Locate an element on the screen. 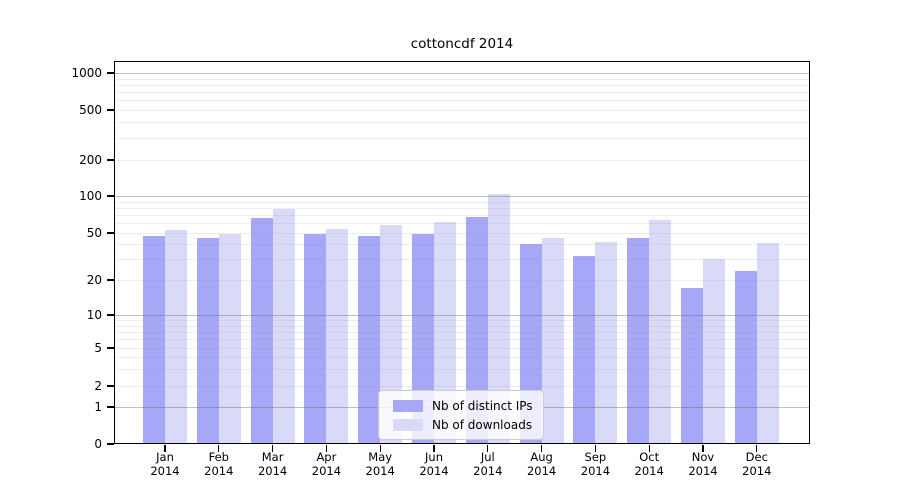  x-tick-mark-jul is located at coordinates (488, 448).